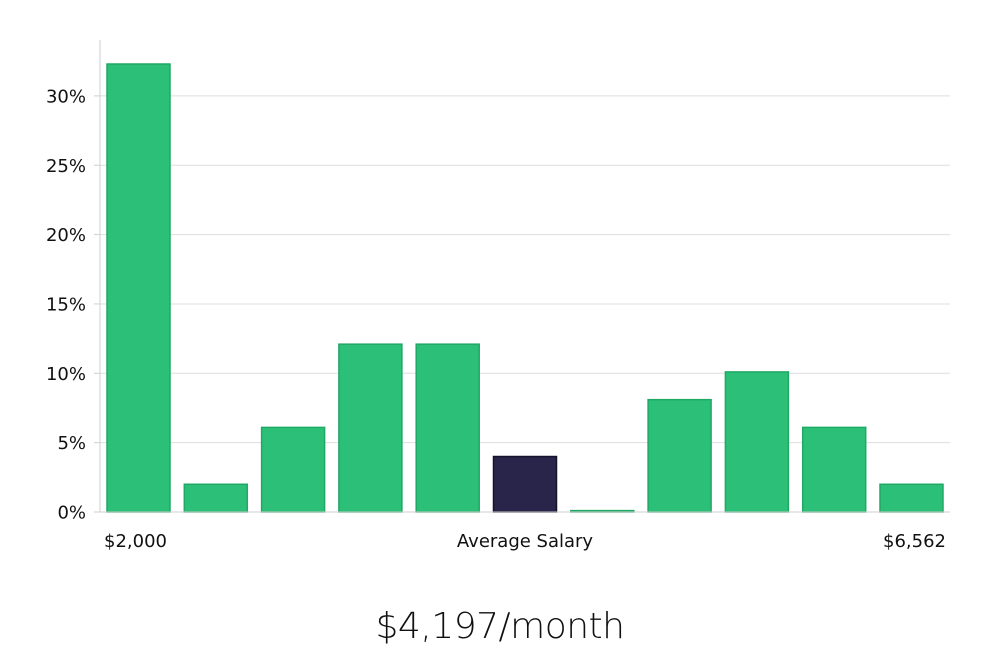 Image resolution: width=1000 pixels, height=660 pixels. I want to click on y-tick-label: 30%, so click(66, 96).